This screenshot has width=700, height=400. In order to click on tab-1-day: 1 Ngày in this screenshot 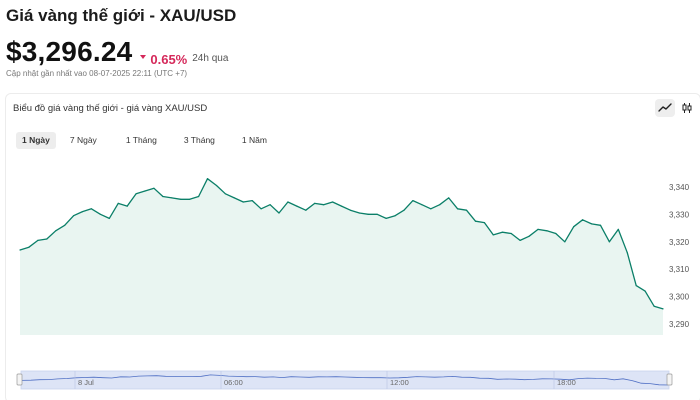, I will do `click(36, 140)`.